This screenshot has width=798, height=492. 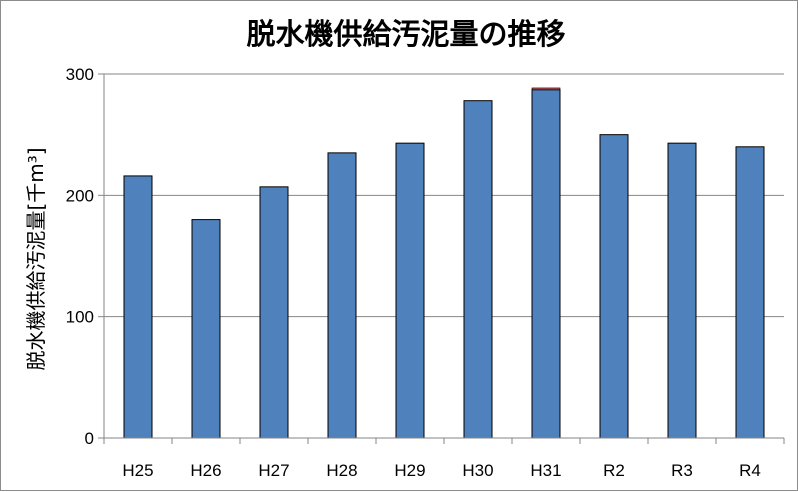 I want to click on x-tick-label: H28, so click(x=341, y=470).